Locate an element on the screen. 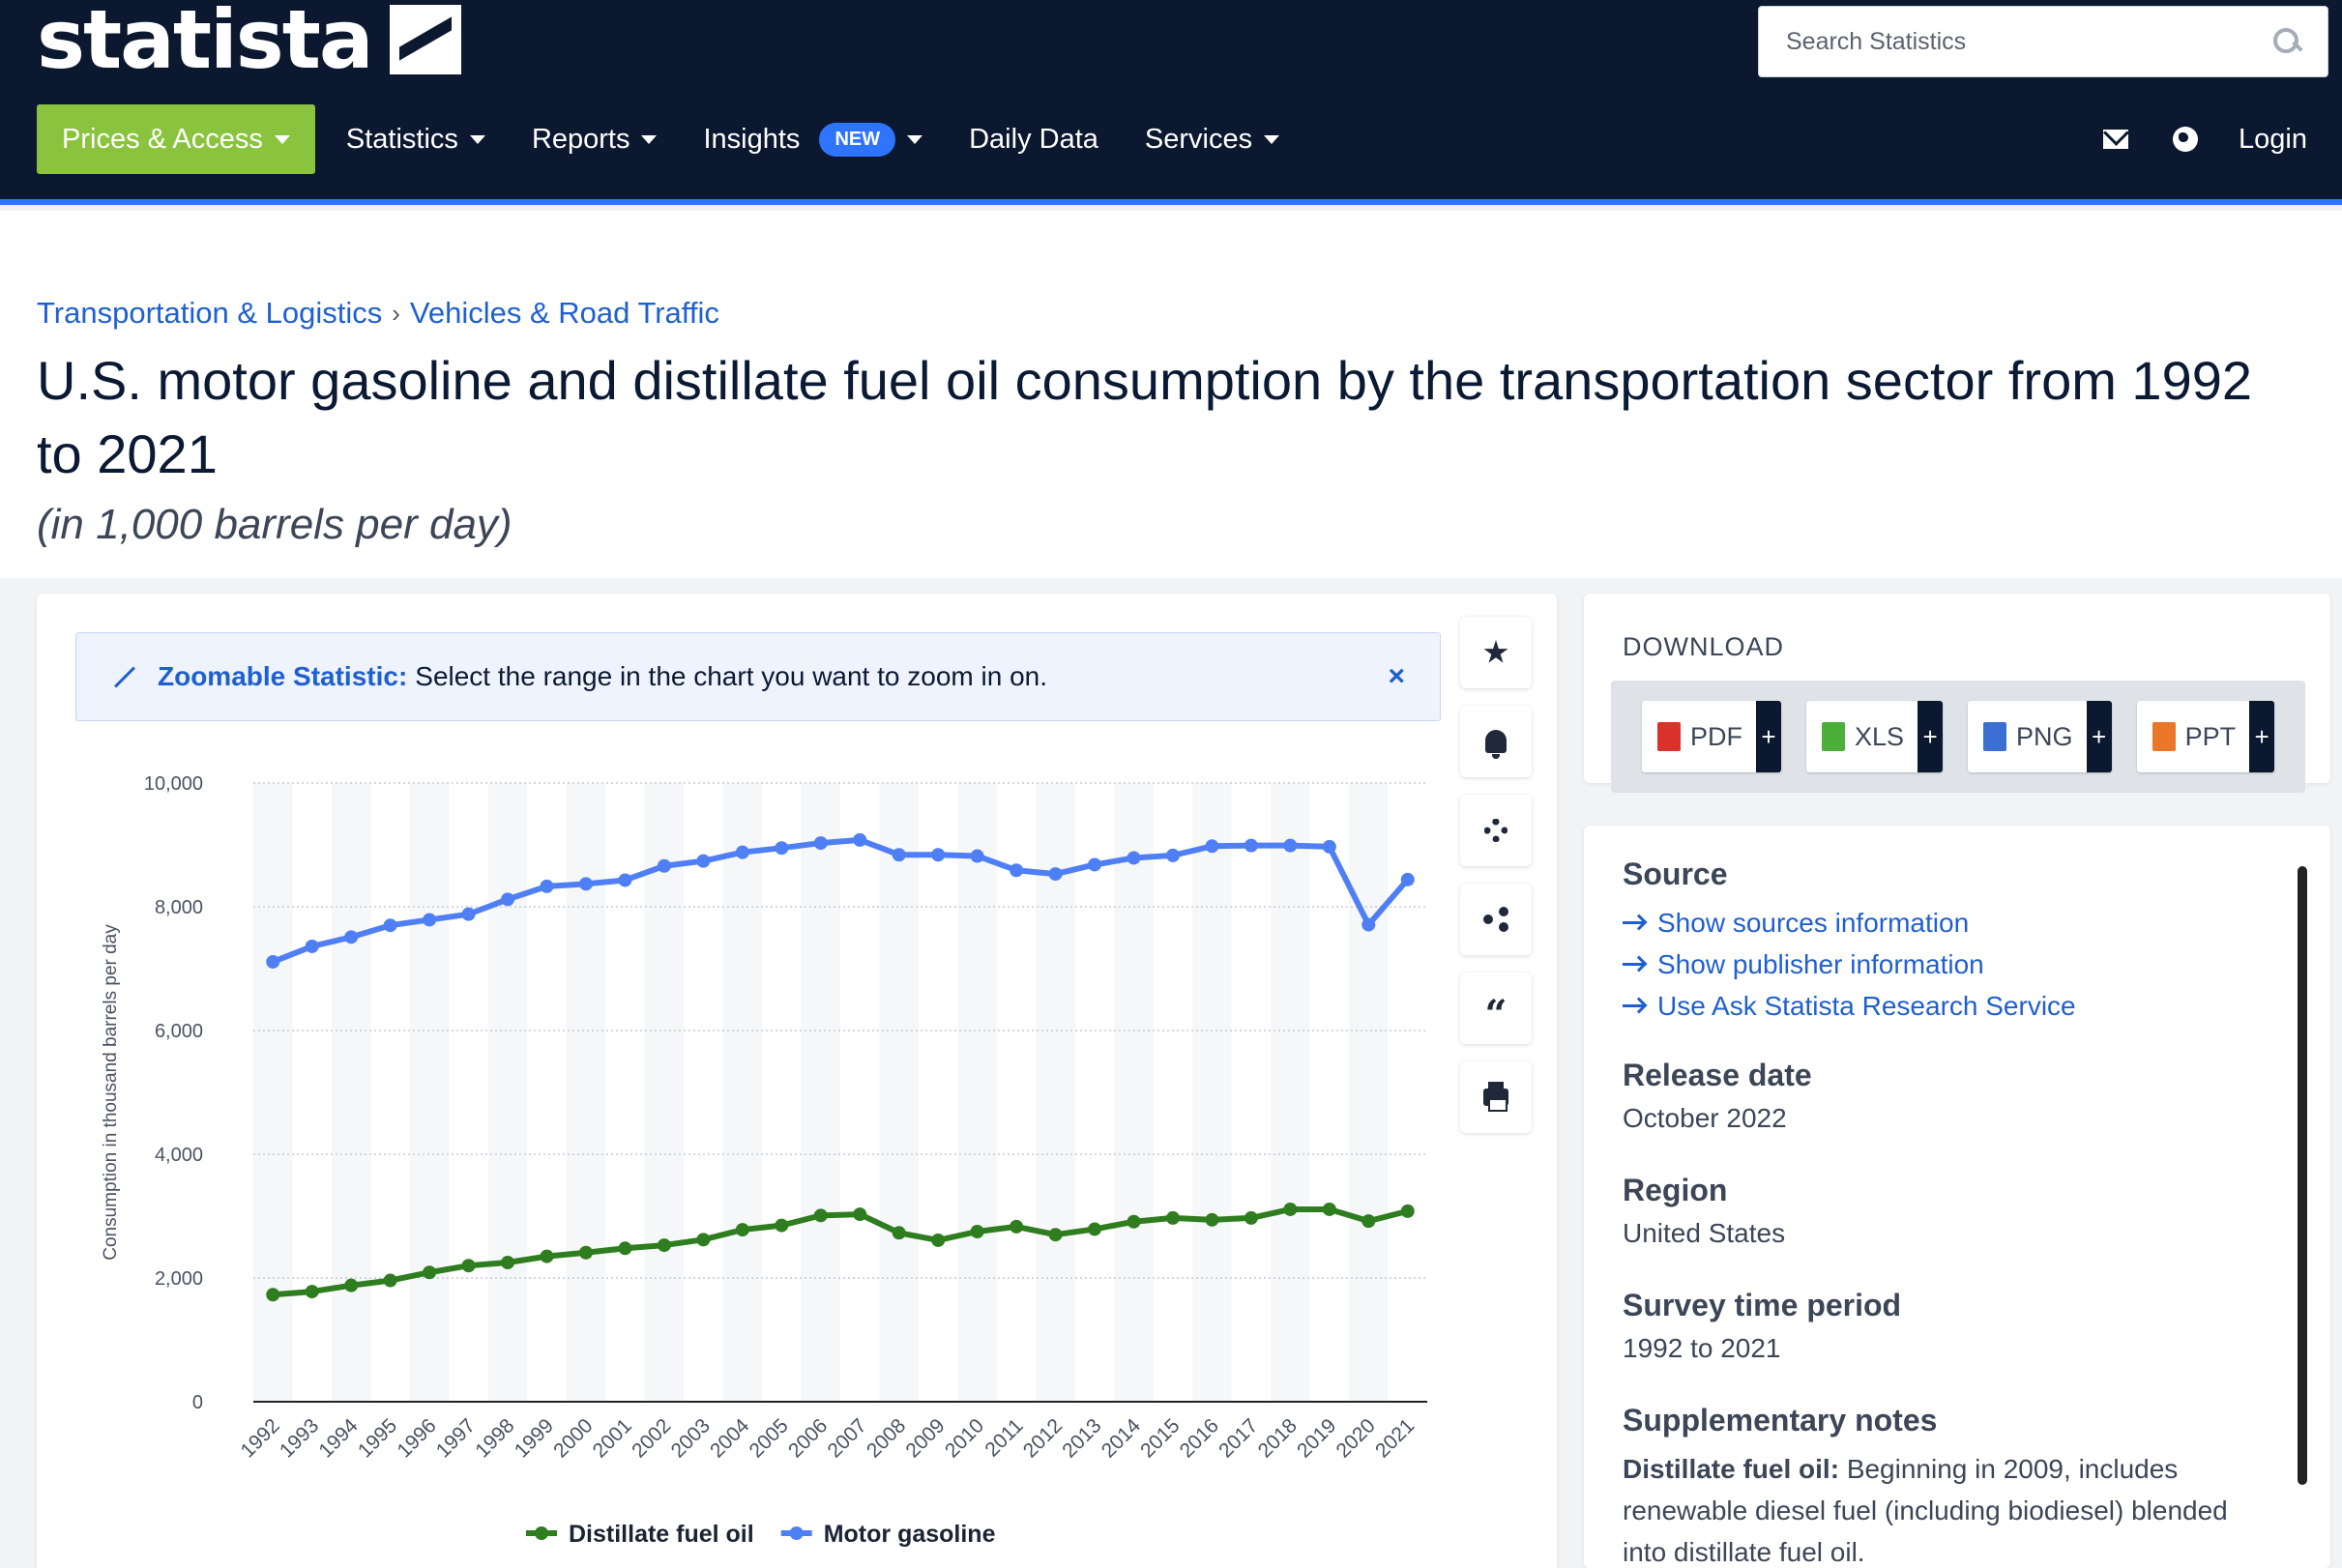 The image size is (2342, 1568). cite-button: “ is located at coordinates (1496, 1008).